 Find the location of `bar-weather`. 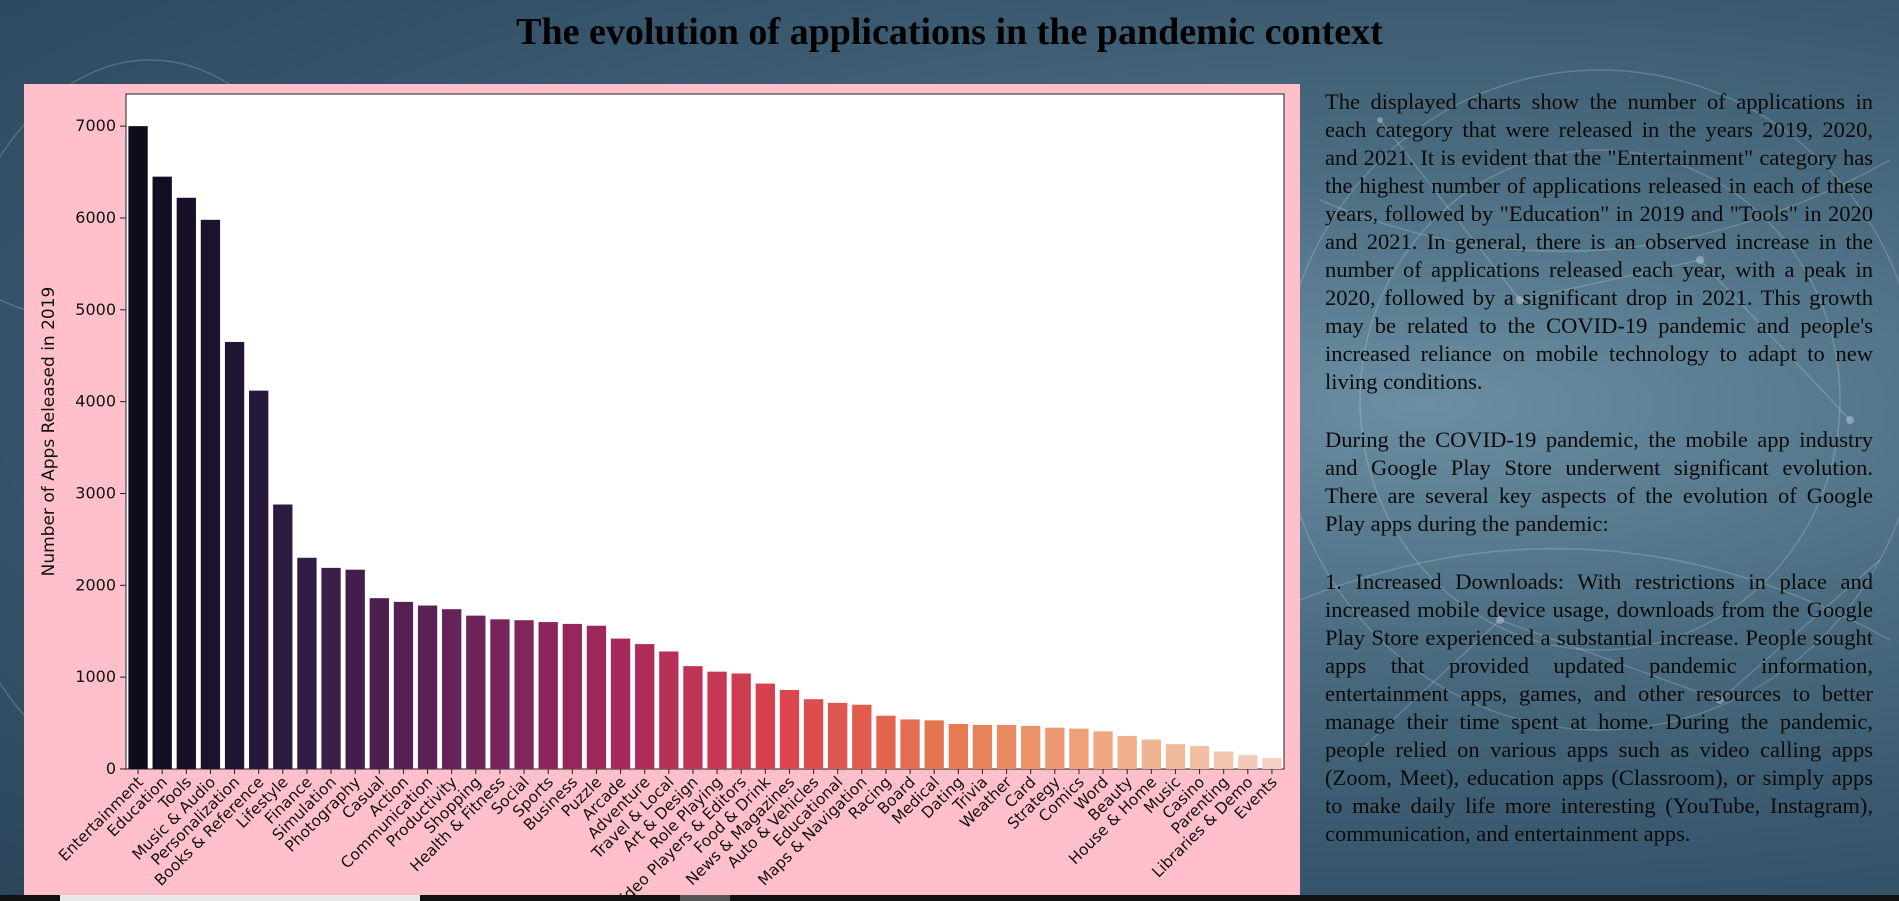

bar-weather is located at coordinates (1006, 746).